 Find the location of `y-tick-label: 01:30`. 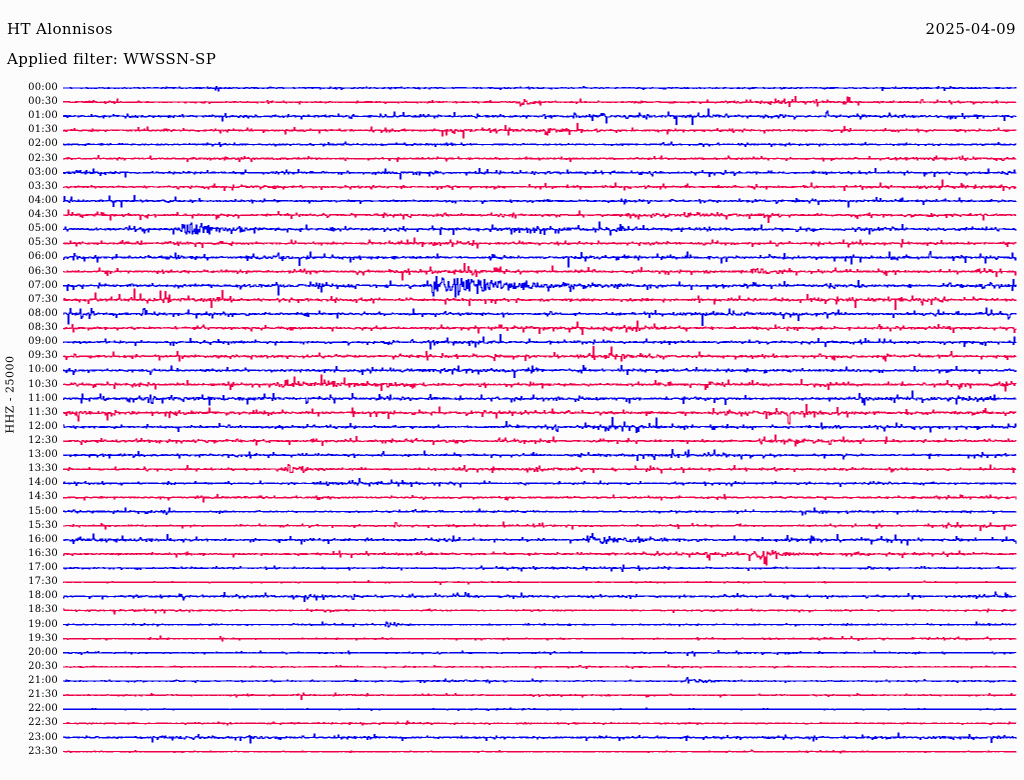

y-tick-label: 01:30 is located at coordinates (43, 130).